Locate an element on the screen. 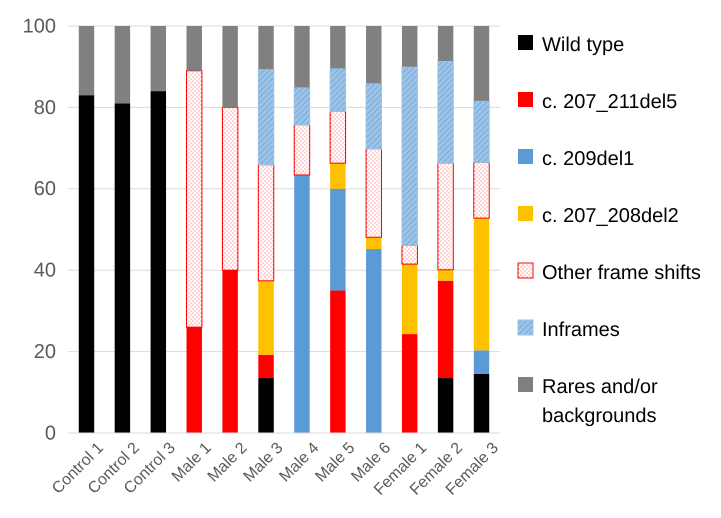 The image size is (721, 518). legend-label: Inframes is located at coordinates (581, 330).